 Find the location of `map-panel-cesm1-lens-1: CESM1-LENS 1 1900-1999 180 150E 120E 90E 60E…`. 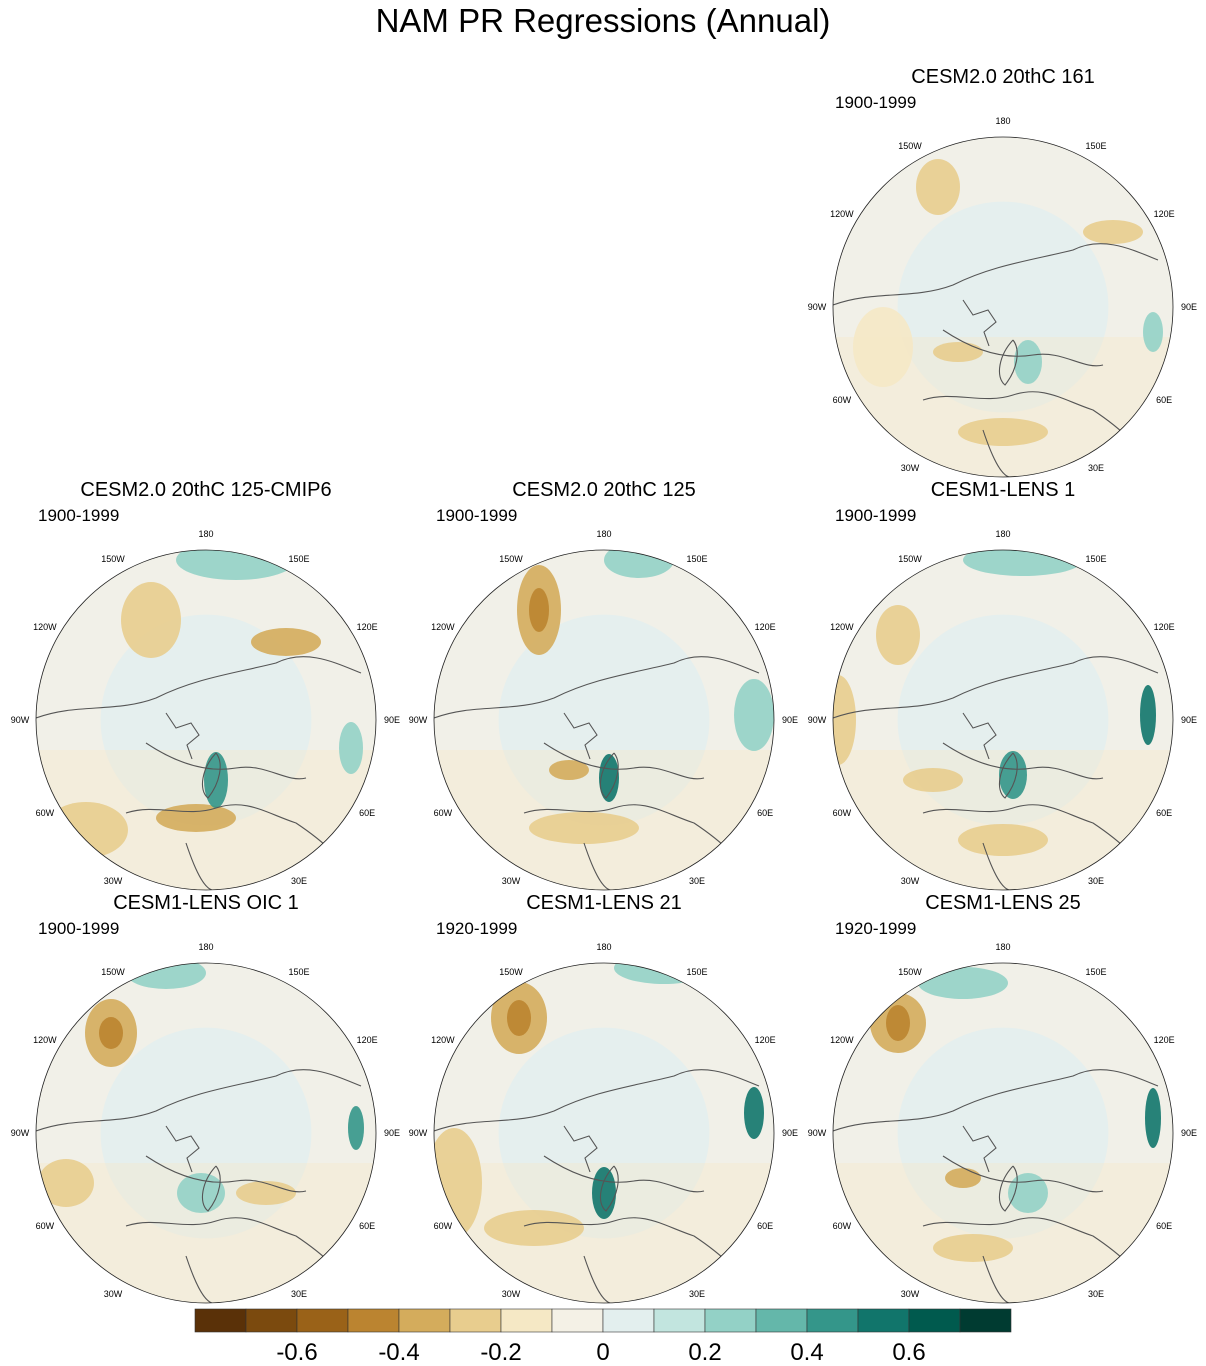

map-panel-cesm1-lens-1: CESM1-LENS 1 1900-1999 180 150E 120E 90E 60E… is located at coordinates (1003, 689).